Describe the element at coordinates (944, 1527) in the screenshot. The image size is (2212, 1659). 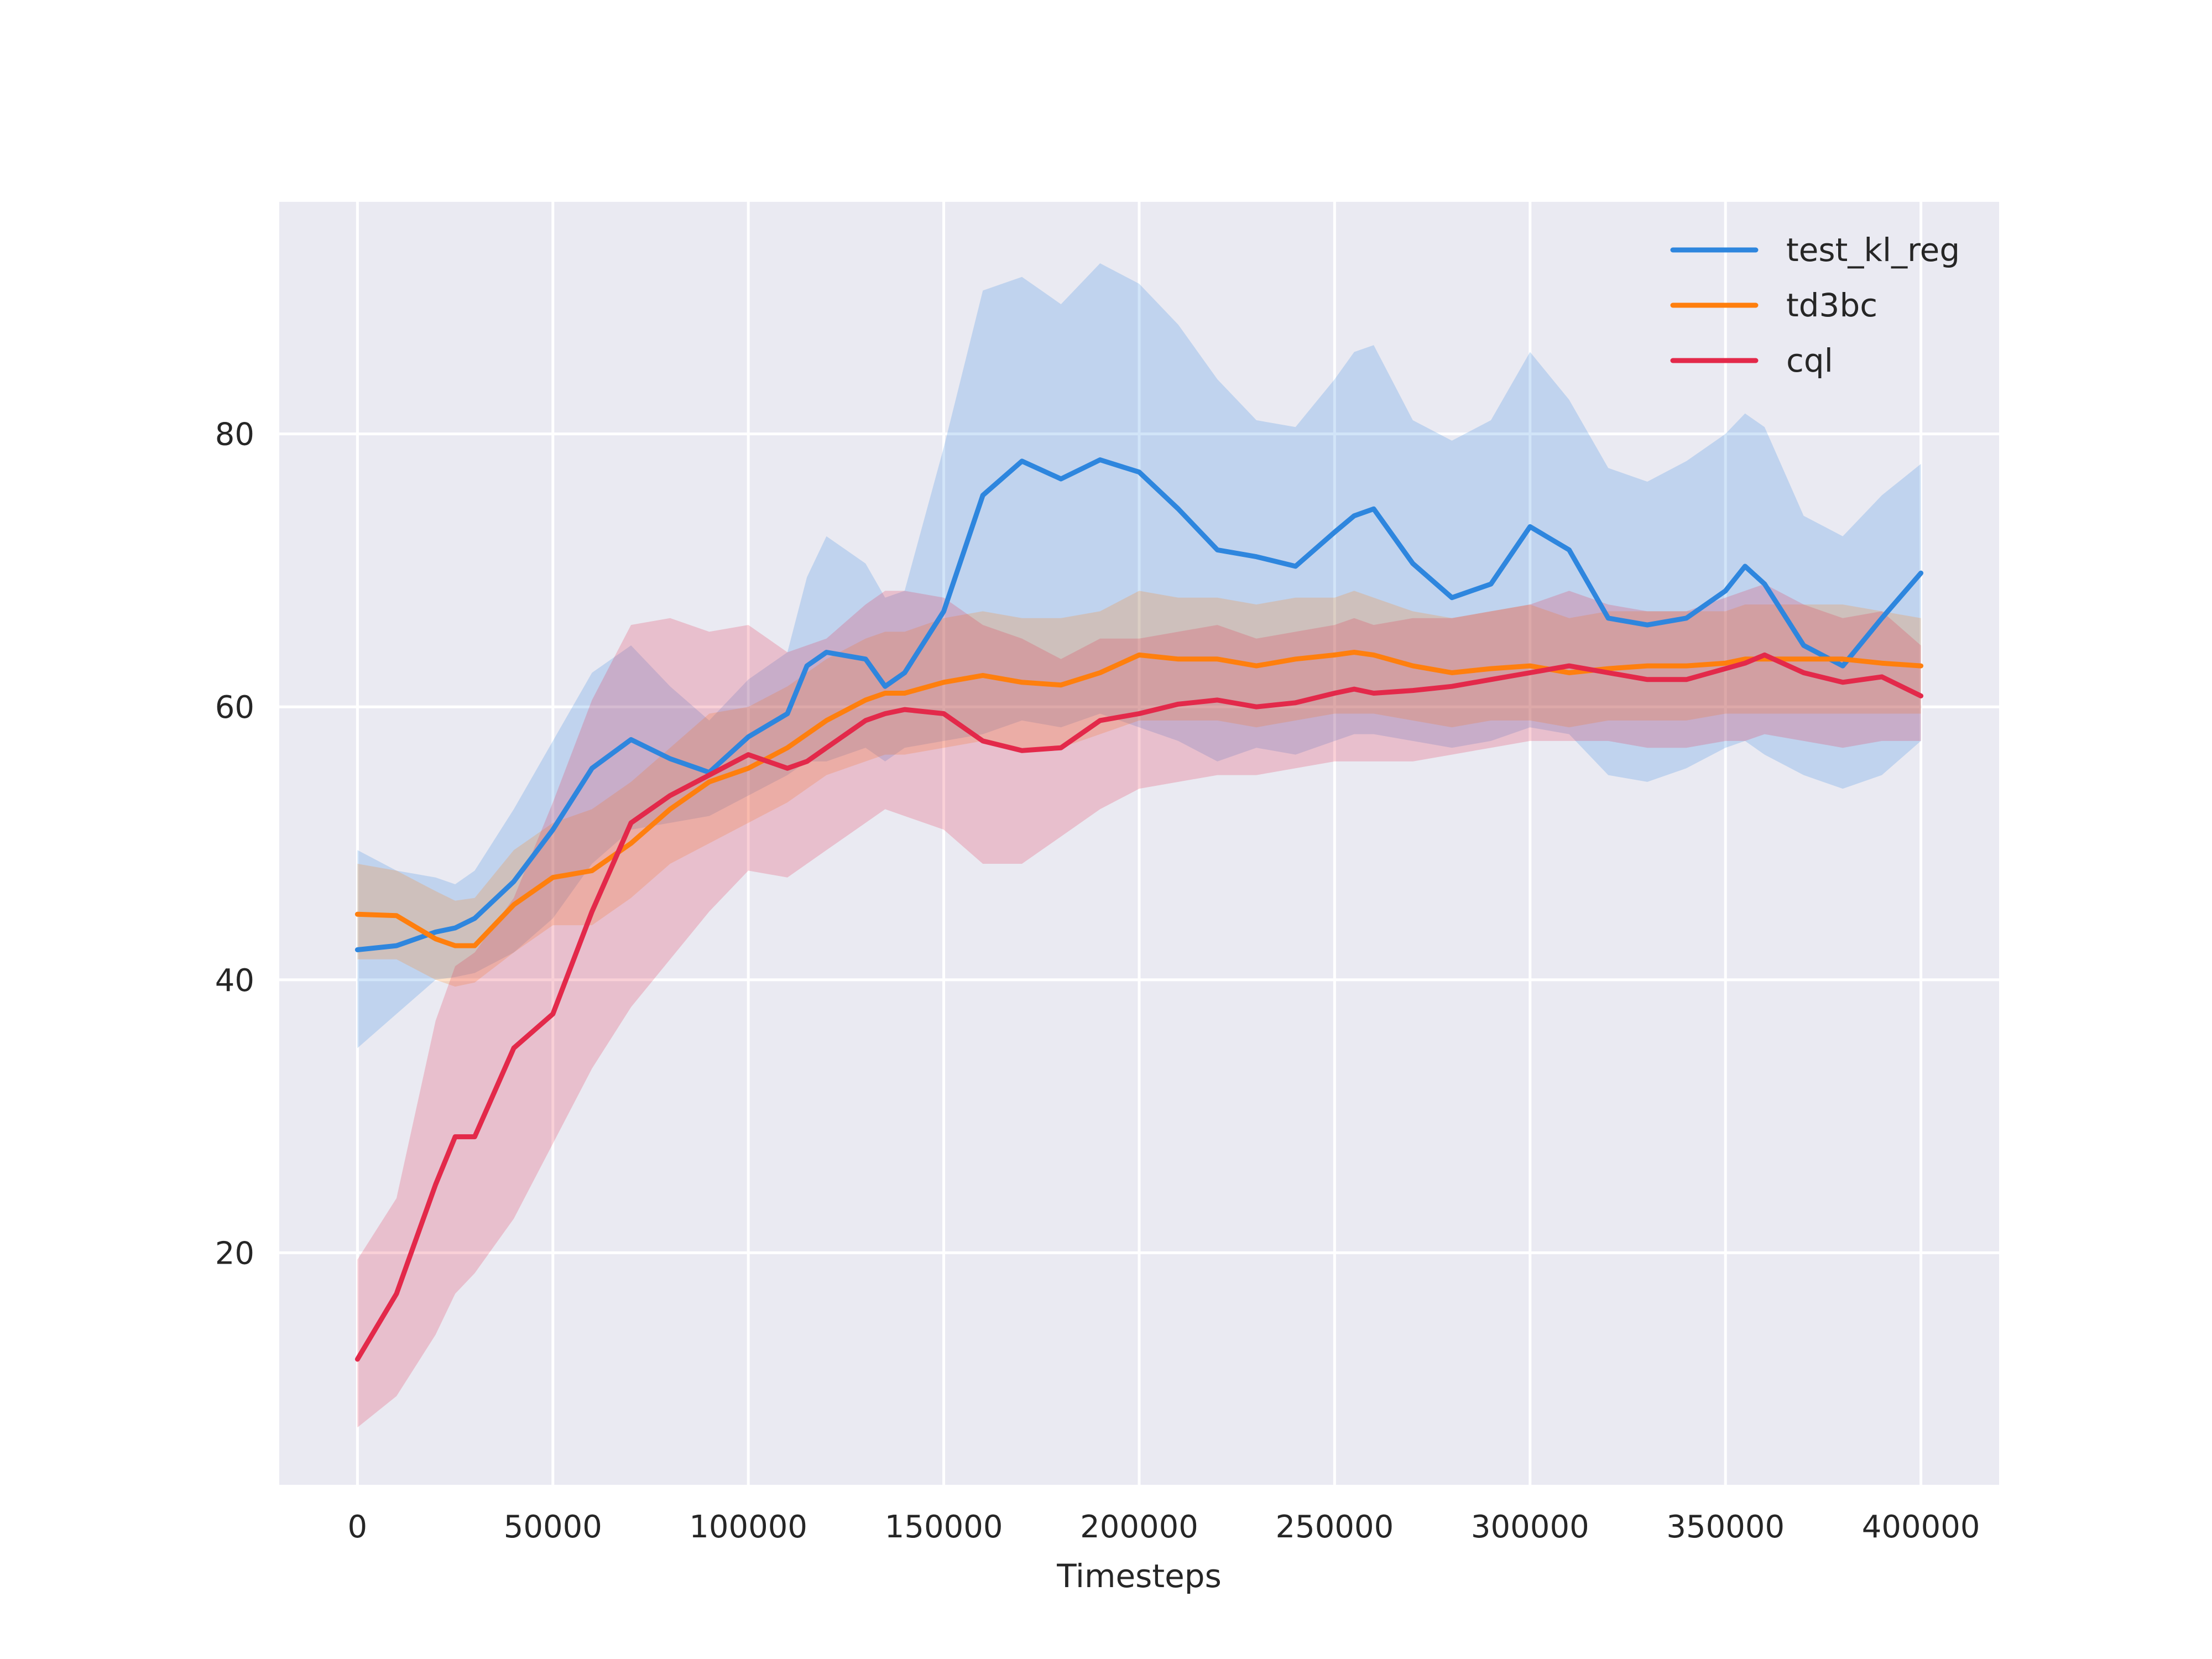
I see `x-tick-label: 150000` at that location.